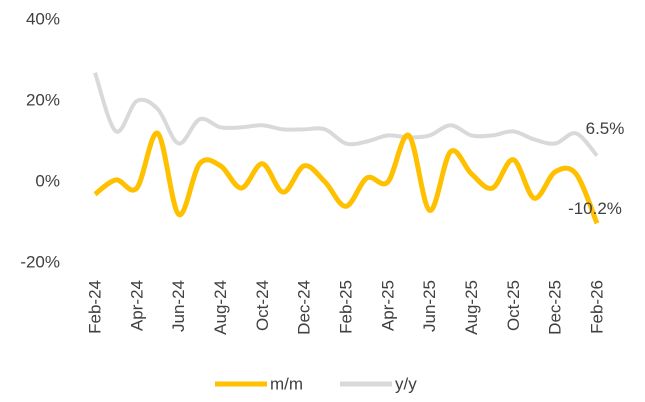 This screenshot has width=645, height=402. Describe the element at coordinates (555, 307) in the screenshot. I see `x-tick-label: Dec-25` at that location.